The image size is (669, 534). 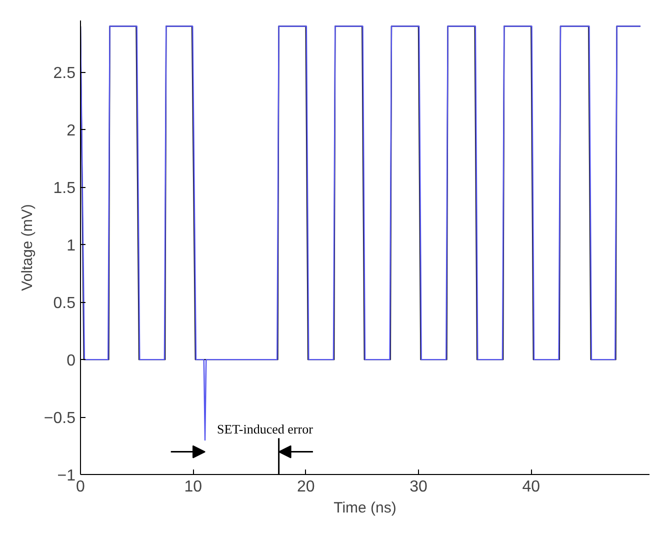 What do you see at coordinates (419, 487) in the screenshot?
I see `x-tick-label: 30` at bounding box center [419, 487].